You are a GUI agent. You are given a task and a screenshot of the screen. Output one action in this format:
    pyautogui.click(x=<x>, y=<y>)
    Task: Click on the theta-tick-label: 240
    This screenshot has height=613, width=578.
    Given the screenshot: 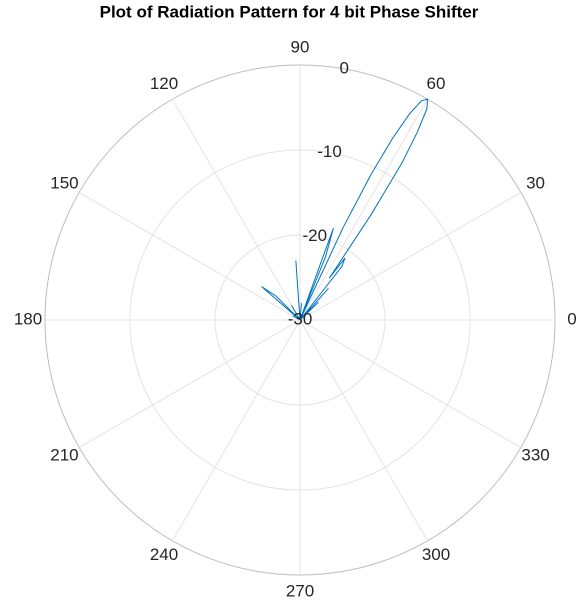 What is the action you would take?
    pyautogui.click(x=164, y=554)
    